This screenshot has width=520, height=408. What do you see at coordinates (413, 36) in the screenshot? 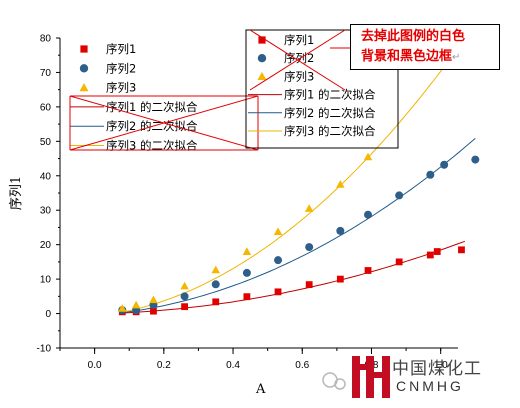
I see `annotation-line-1: 去掉此图例的白色` at bounding box center [413, 36].